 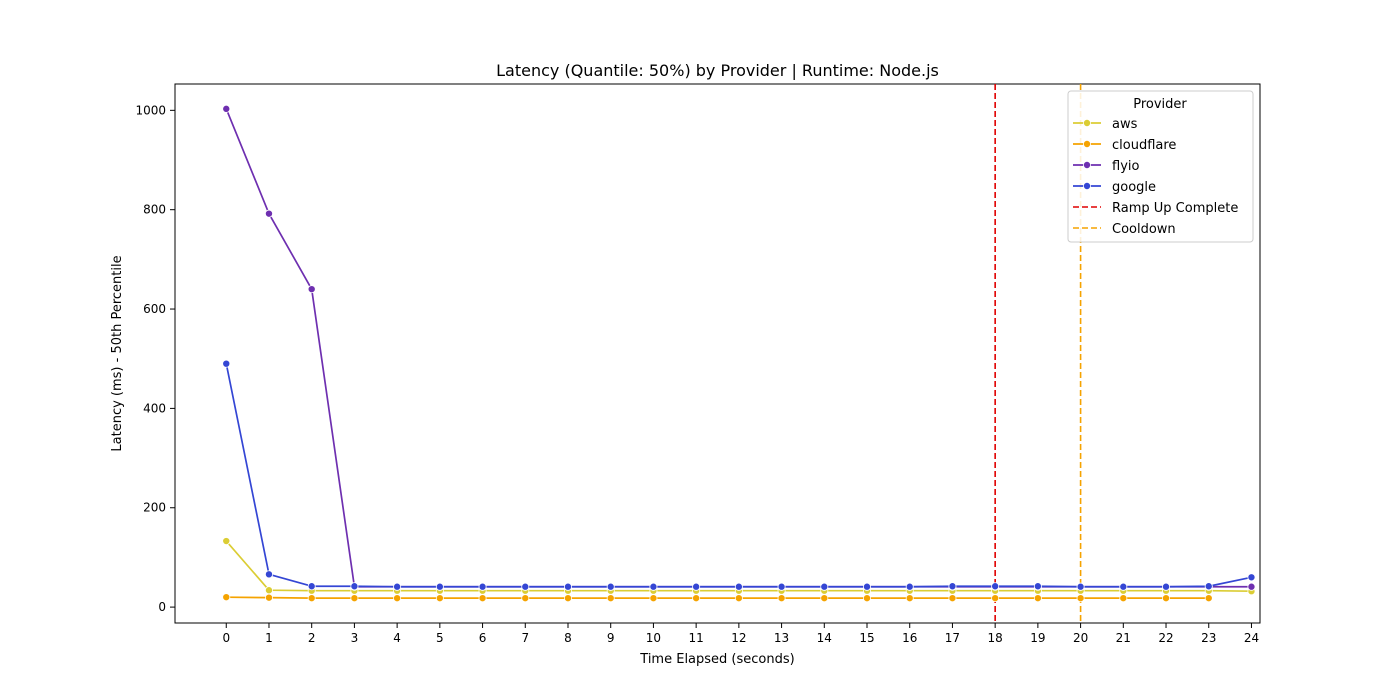 I want to click on x-axis: 0 1 2 3 4 5 6 7 8 9 10 11 12 13 14 15 16 17 18 19 20 21 22 23 24, so click(x=740, y=634).